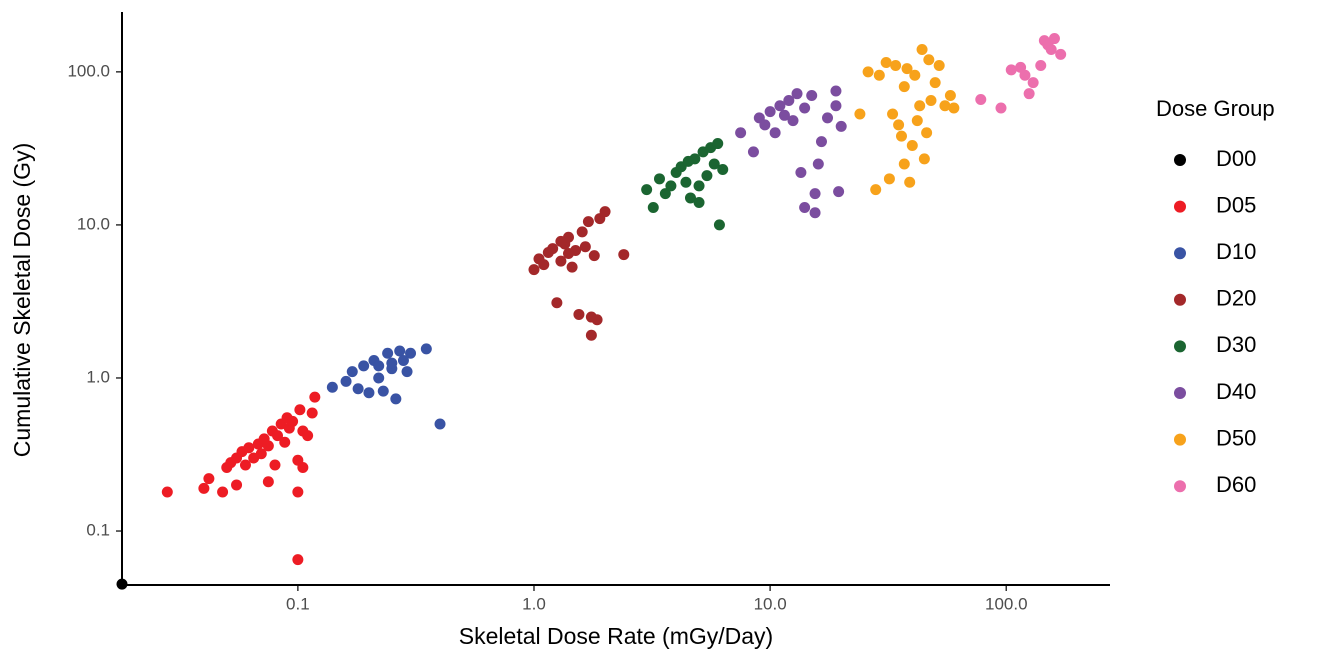  Describe the element at coordinates (616, 636) in the screenshot. I see `x-axis-title: Skeletal Dose Rate (mGy/Day)` at that location.